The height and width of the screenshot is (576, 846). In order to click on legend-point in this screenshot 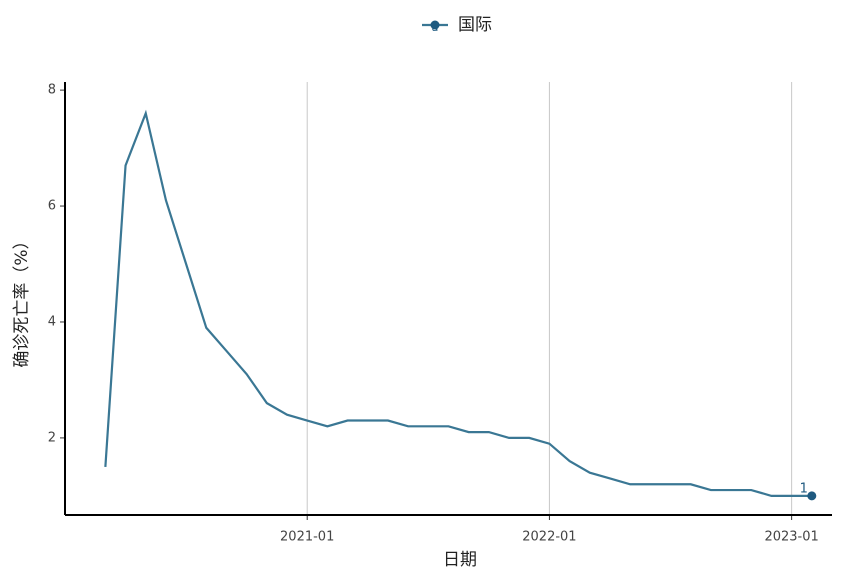, I will do `click(435, 25)`.